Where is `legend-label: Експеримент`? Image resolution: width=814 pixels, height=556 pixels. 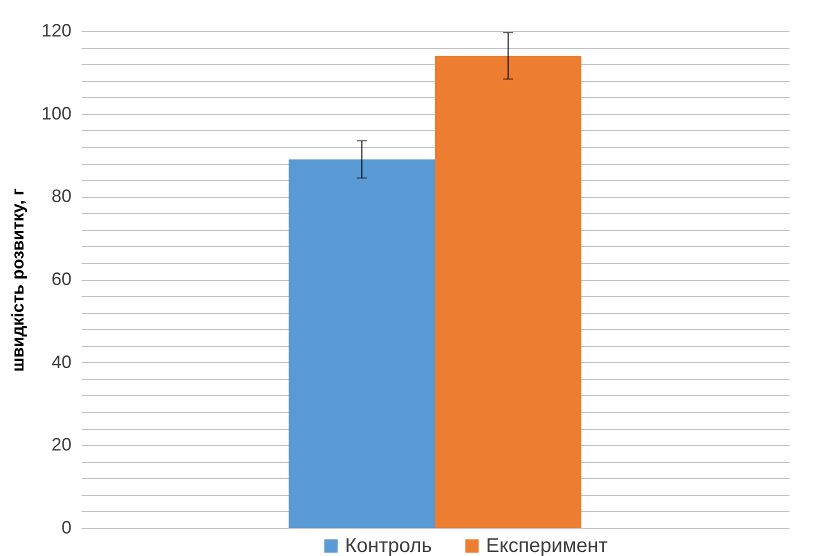
legend-label: Експеримент is located at coordinates (547, 545).